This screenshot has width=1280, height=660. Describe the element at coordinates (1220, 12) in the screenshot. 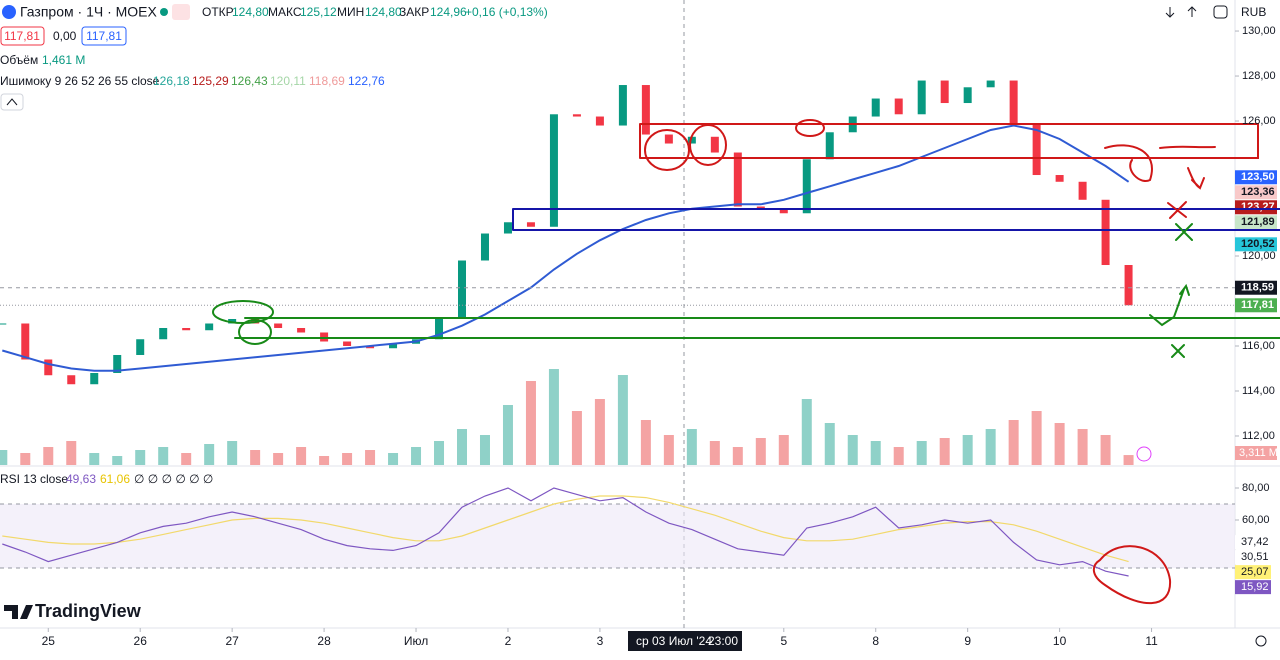

I see `fullscreen-icon` at that location.